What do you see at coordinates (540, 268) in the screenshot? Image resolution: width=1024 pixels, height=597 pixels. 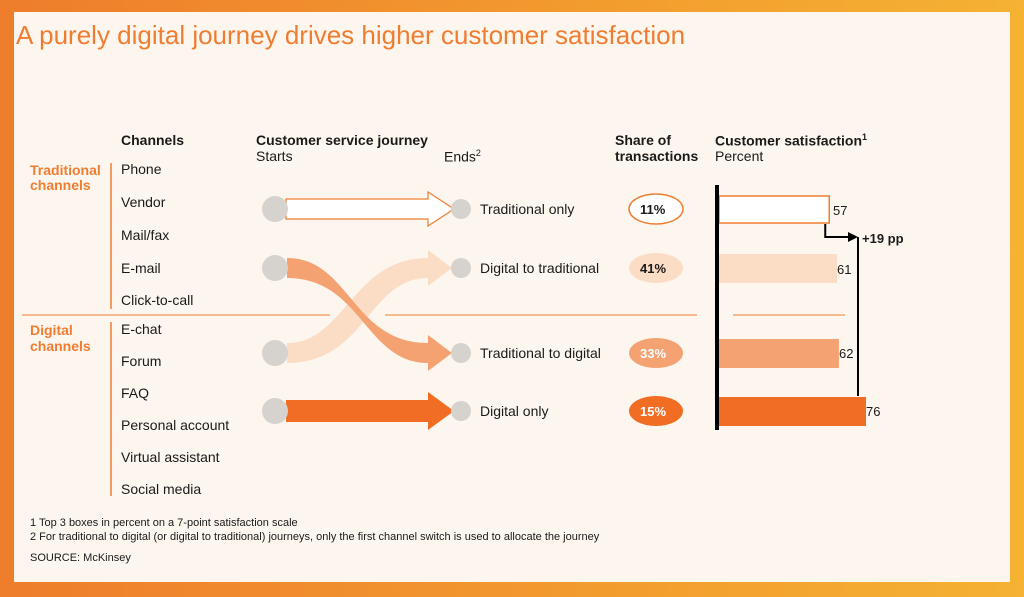 I see `journey-end-label: Digital to traditional` at bounding box center [540, 268].